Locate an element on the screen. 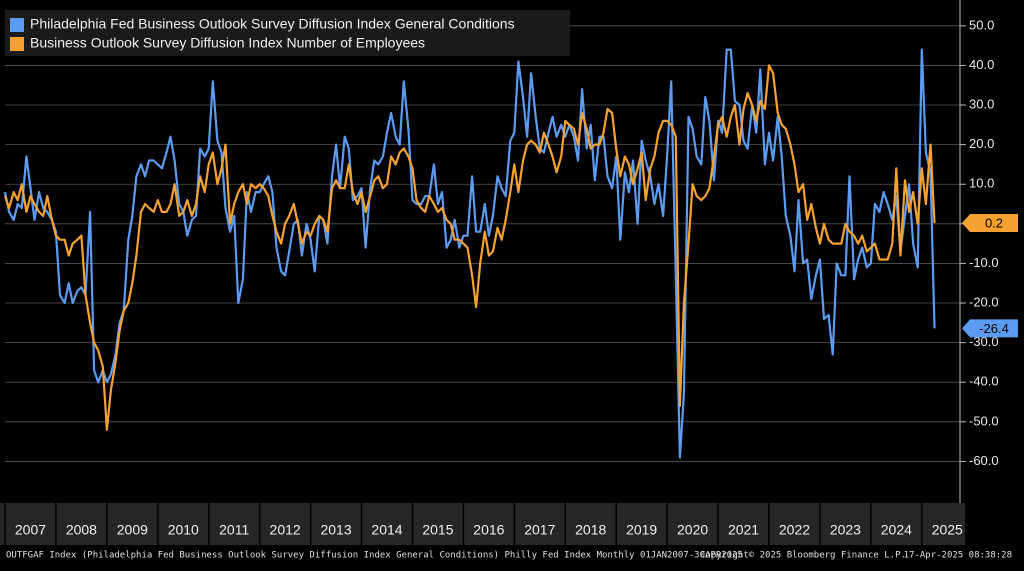  x-tick-label: 2018 is located at coordinates (590, 530).